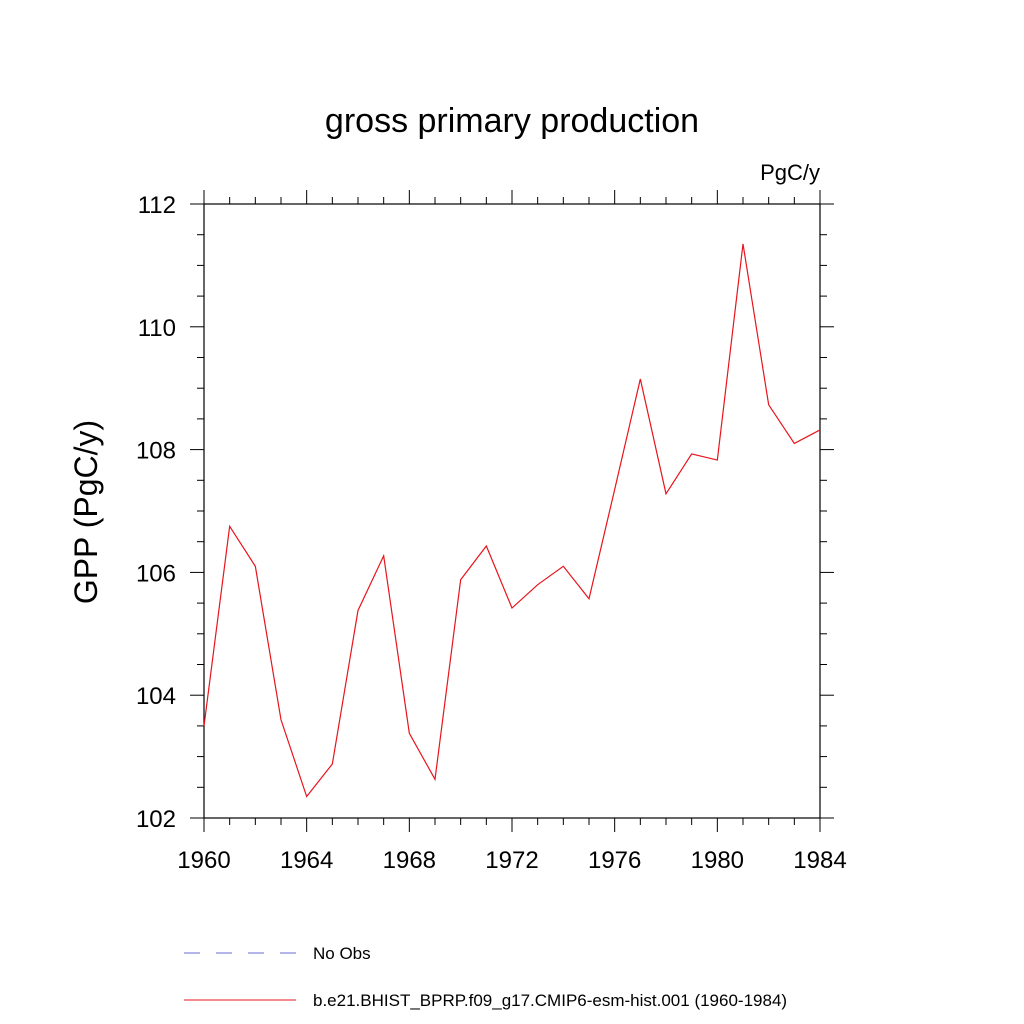 The height and width of the screenshot is (1024, 1024). What do you see at coordinates (409, 860) in the screenshot?
I see `x-tick-label: 1968` at bounding box center [409, 860].